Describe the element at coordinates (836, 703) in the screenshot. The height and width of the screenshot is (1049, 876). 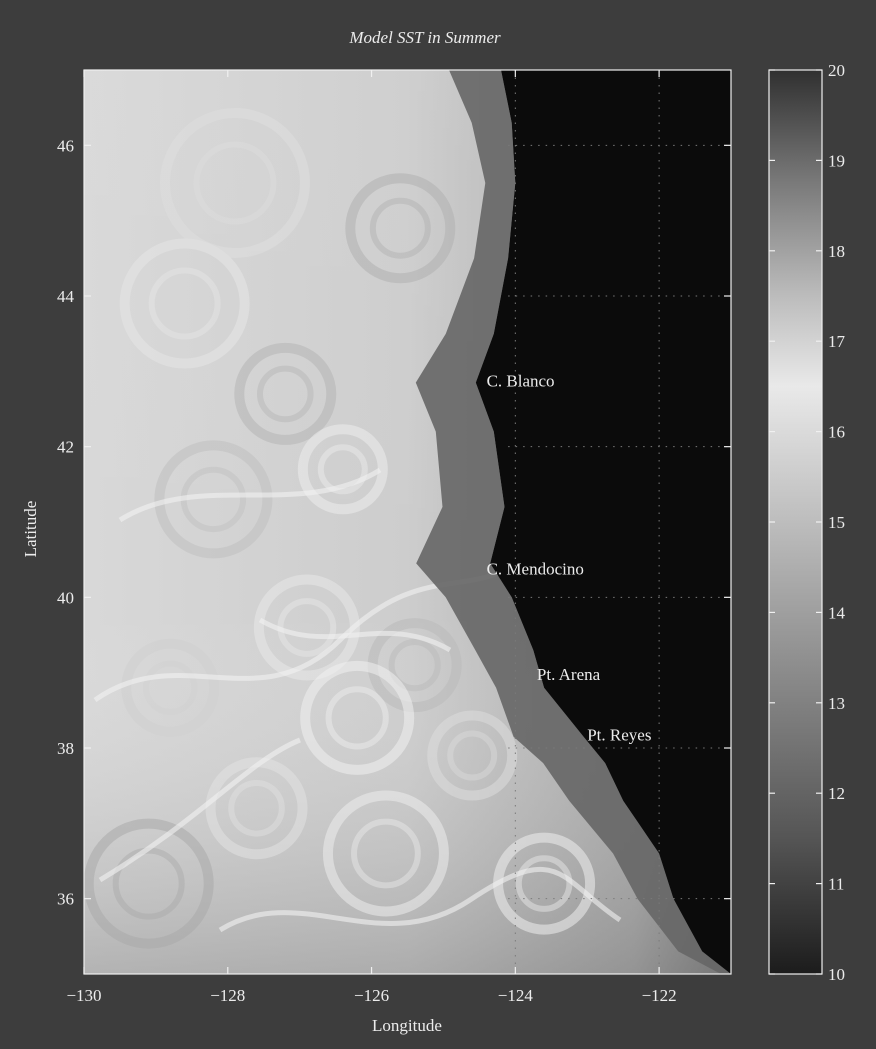
I see `colorbar-tick-label: 13` at that location.